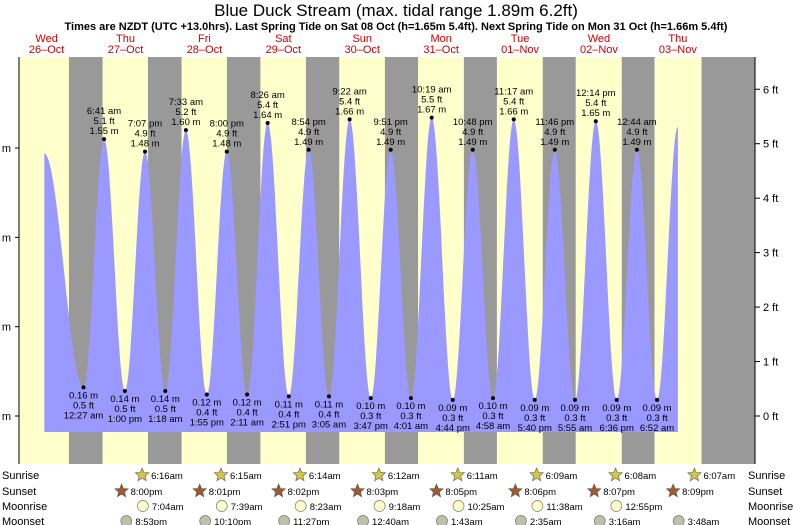 The width and height of the screenshot is (793, 525). I want to click on high-tide-label: 7:07 pm, so click(145, 124).